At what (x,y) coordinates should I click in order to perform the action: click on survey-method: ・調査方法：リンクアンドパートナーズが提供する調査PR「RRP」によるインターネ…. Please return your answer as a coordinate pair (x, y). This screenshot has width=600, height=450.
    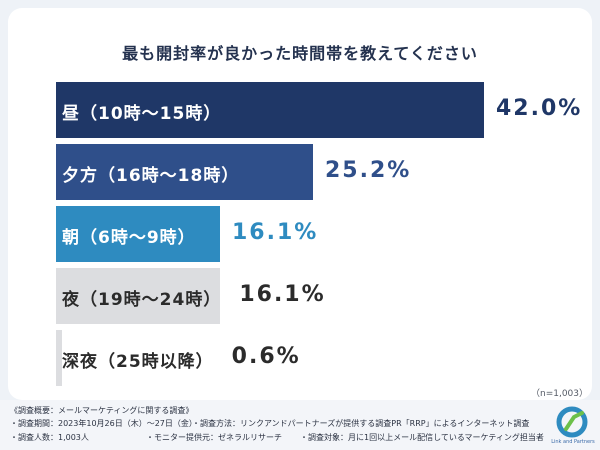
    Looking at the image, I should click on (361, 423).